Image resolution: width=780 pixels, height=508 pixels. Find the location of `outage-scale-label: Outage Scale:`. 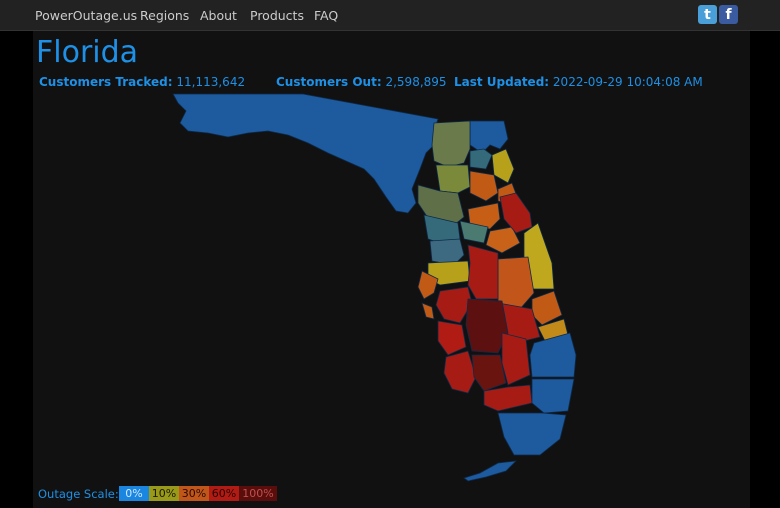

outage-scale-label: Outage Scale: is located at coordinates (78, 494).